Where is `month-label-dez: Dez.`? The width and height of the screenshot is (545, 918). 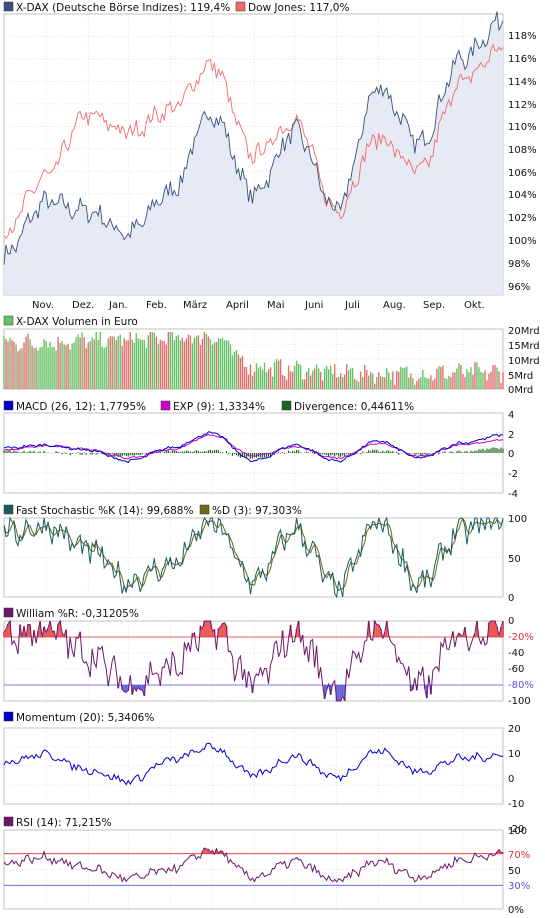
month-label-dez: Dez. is located at coordinates (83, 305).